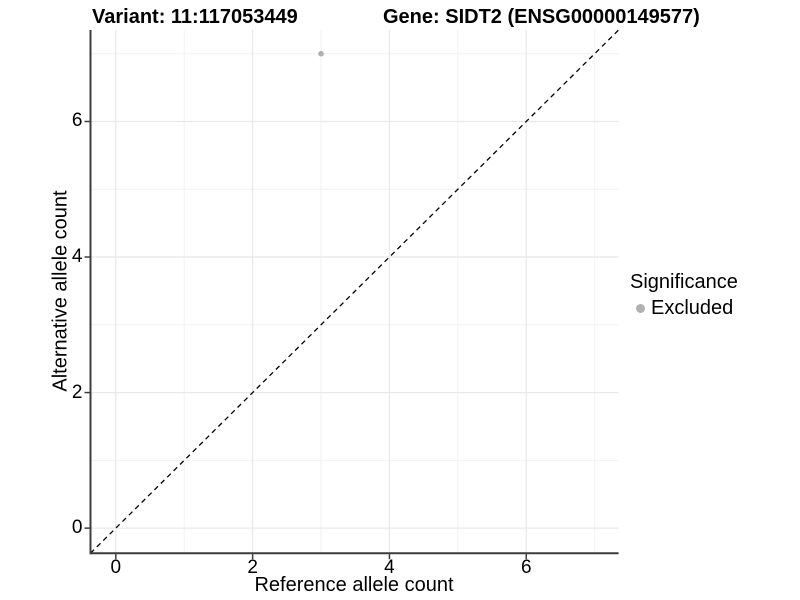 The image size is (800, 600). I want to click on variant-title: Variant: 11:117053449, so click(195, 17).